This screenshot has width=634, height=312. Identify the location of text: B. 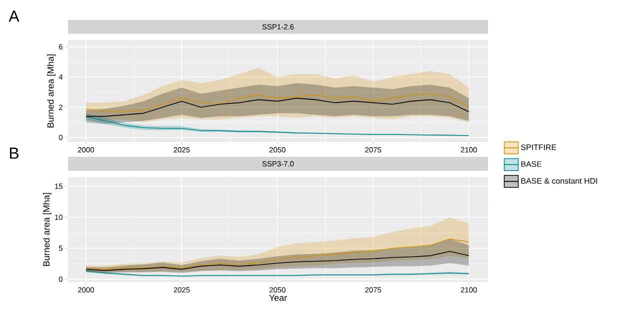
(14, 153).